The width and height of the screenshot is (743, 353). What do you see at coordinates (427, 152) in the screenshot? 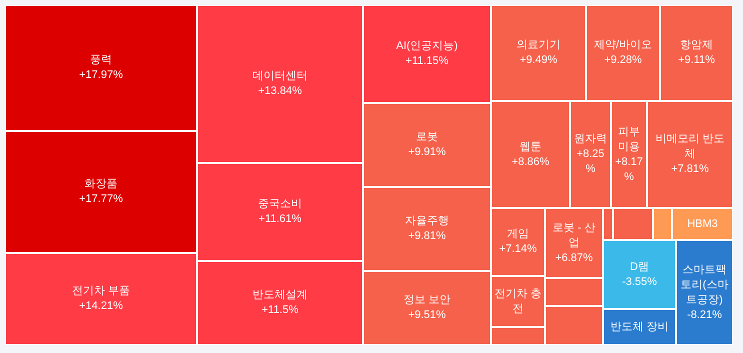
I see `data-label: +9.91%` at bounding box center [427, 152].